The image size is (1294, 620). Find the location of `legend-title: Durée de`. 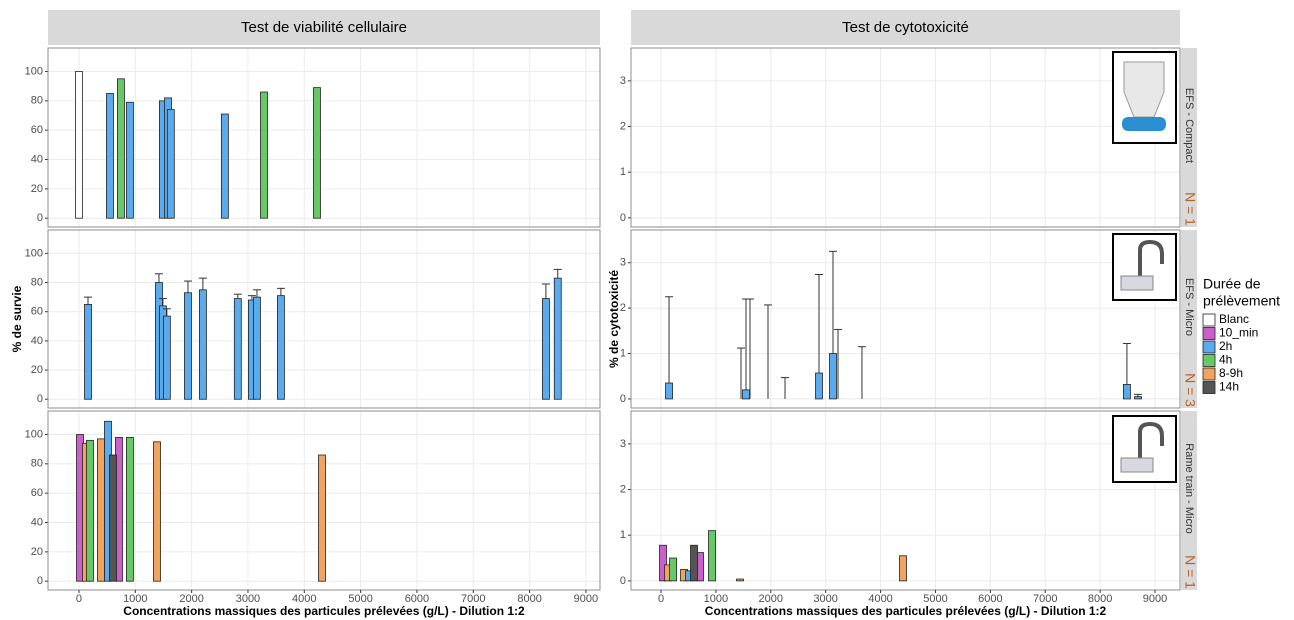

legend-title: Durée de is located at coordinates (1232, 284).